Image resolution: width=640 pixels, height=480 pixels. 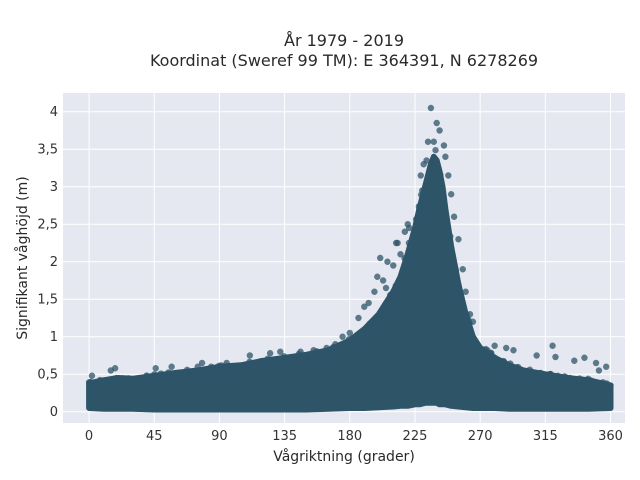 I want to click on y-axis-label: Signifikant våghöjd (m), so click(x=22, y=257).